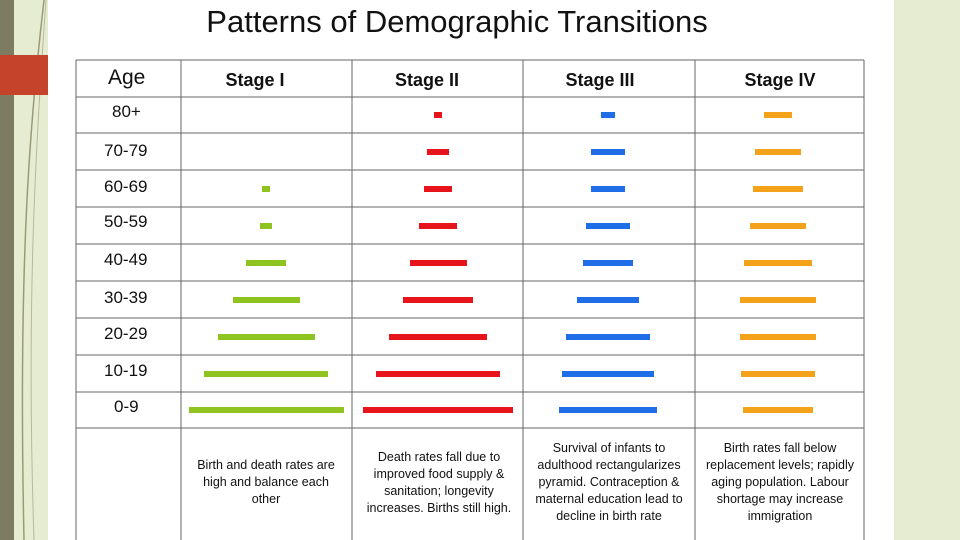 The height and width of the screenshot is (540, 960). I want to click on age-label-10-19: 10-19, so click(126, 370).